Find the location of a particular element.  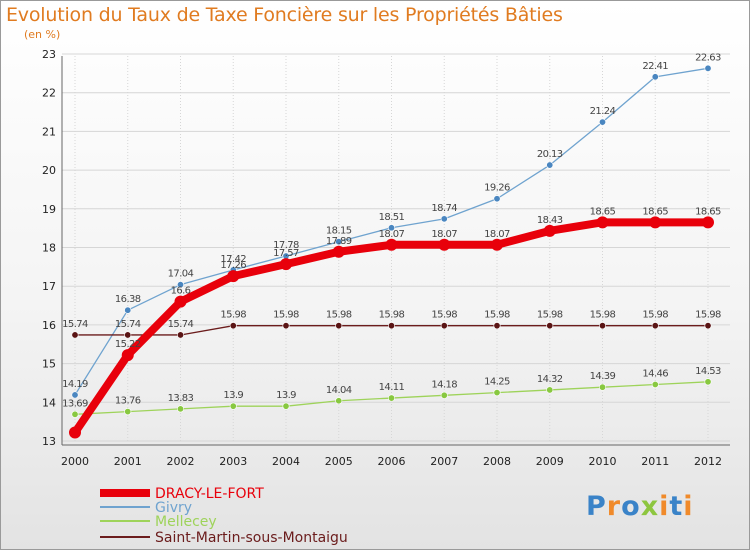

y-tick-label: 13 is located at coordinates (49, 441).